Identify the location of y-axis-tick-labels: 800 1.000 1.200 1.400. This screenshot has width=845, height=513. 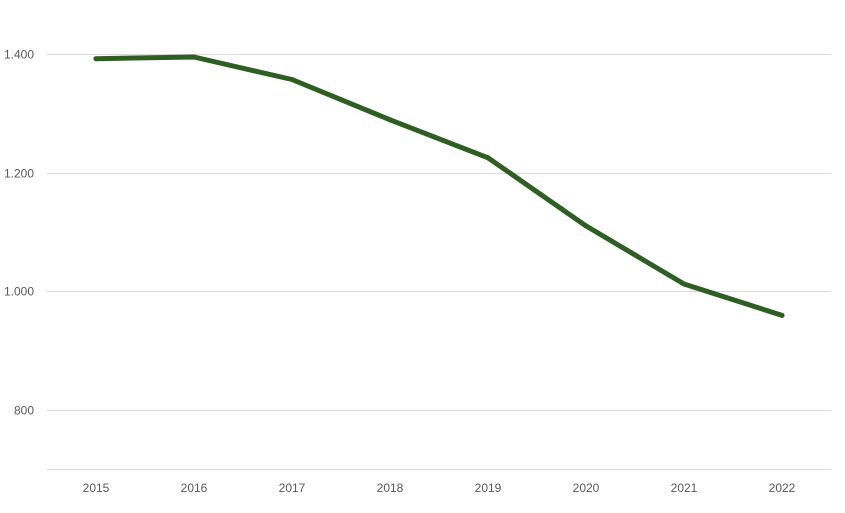
(19, 233).